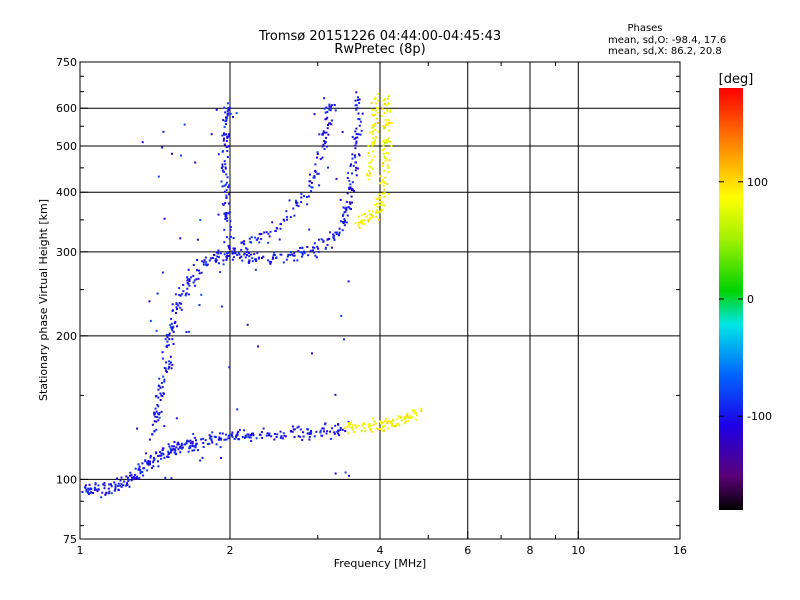  What do you see at coordinates (467, 550) in the screenshot?
I see `x-tick-label: 6` at bounding box center [467, 550].